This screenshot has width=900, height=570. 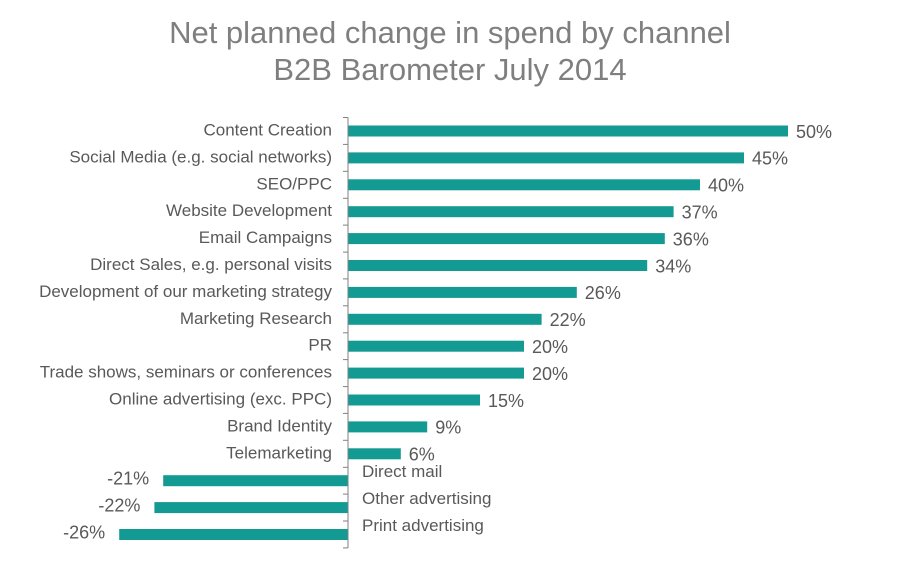 What do you see at coordinates (211, 264) in the screenshot?
I see `category-label-direct-sales-e-g-personal-visits: Direct Sales, e.g. personal visits` at bounding box center [211, 264].